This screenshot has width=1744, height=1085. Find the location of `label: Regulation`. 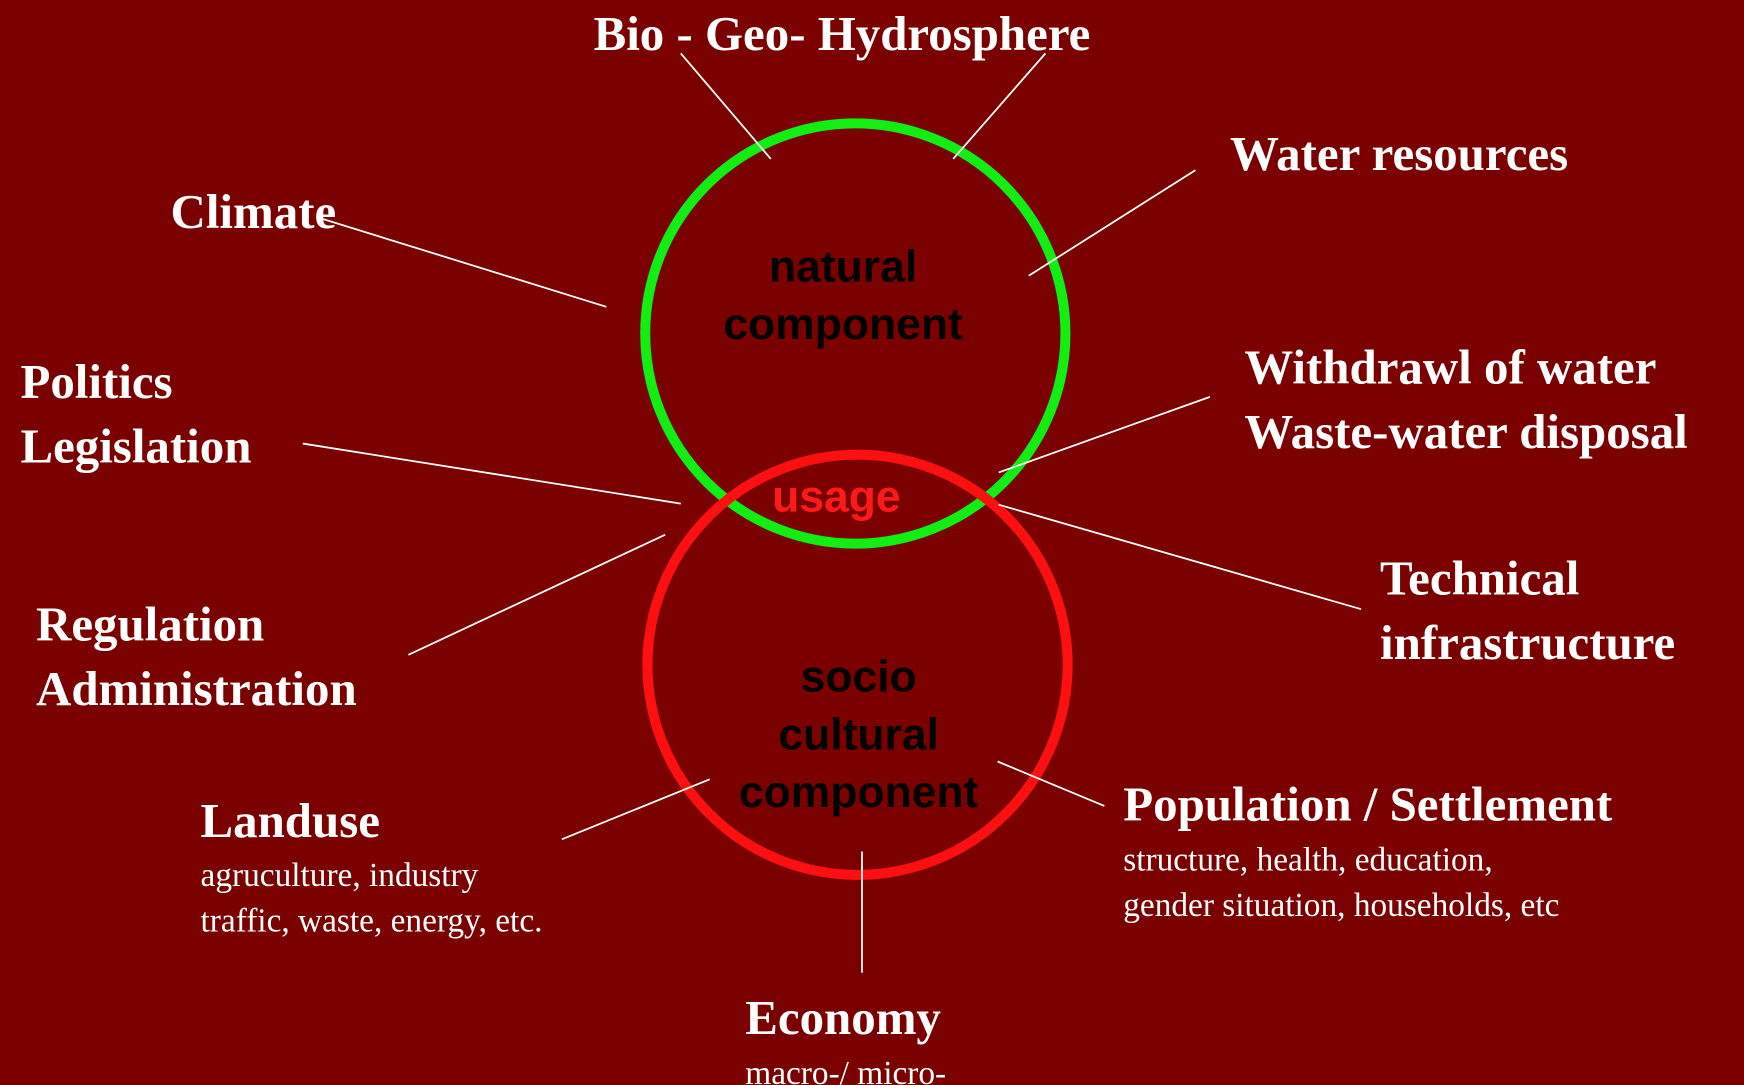

label: Regulation is located at coordinates (150, 623).